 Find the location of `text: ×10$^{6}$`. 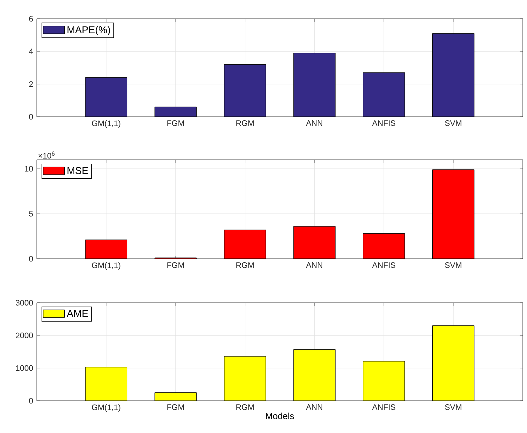

text: ×10$^{6}$ is located at coordinates (46, 155).